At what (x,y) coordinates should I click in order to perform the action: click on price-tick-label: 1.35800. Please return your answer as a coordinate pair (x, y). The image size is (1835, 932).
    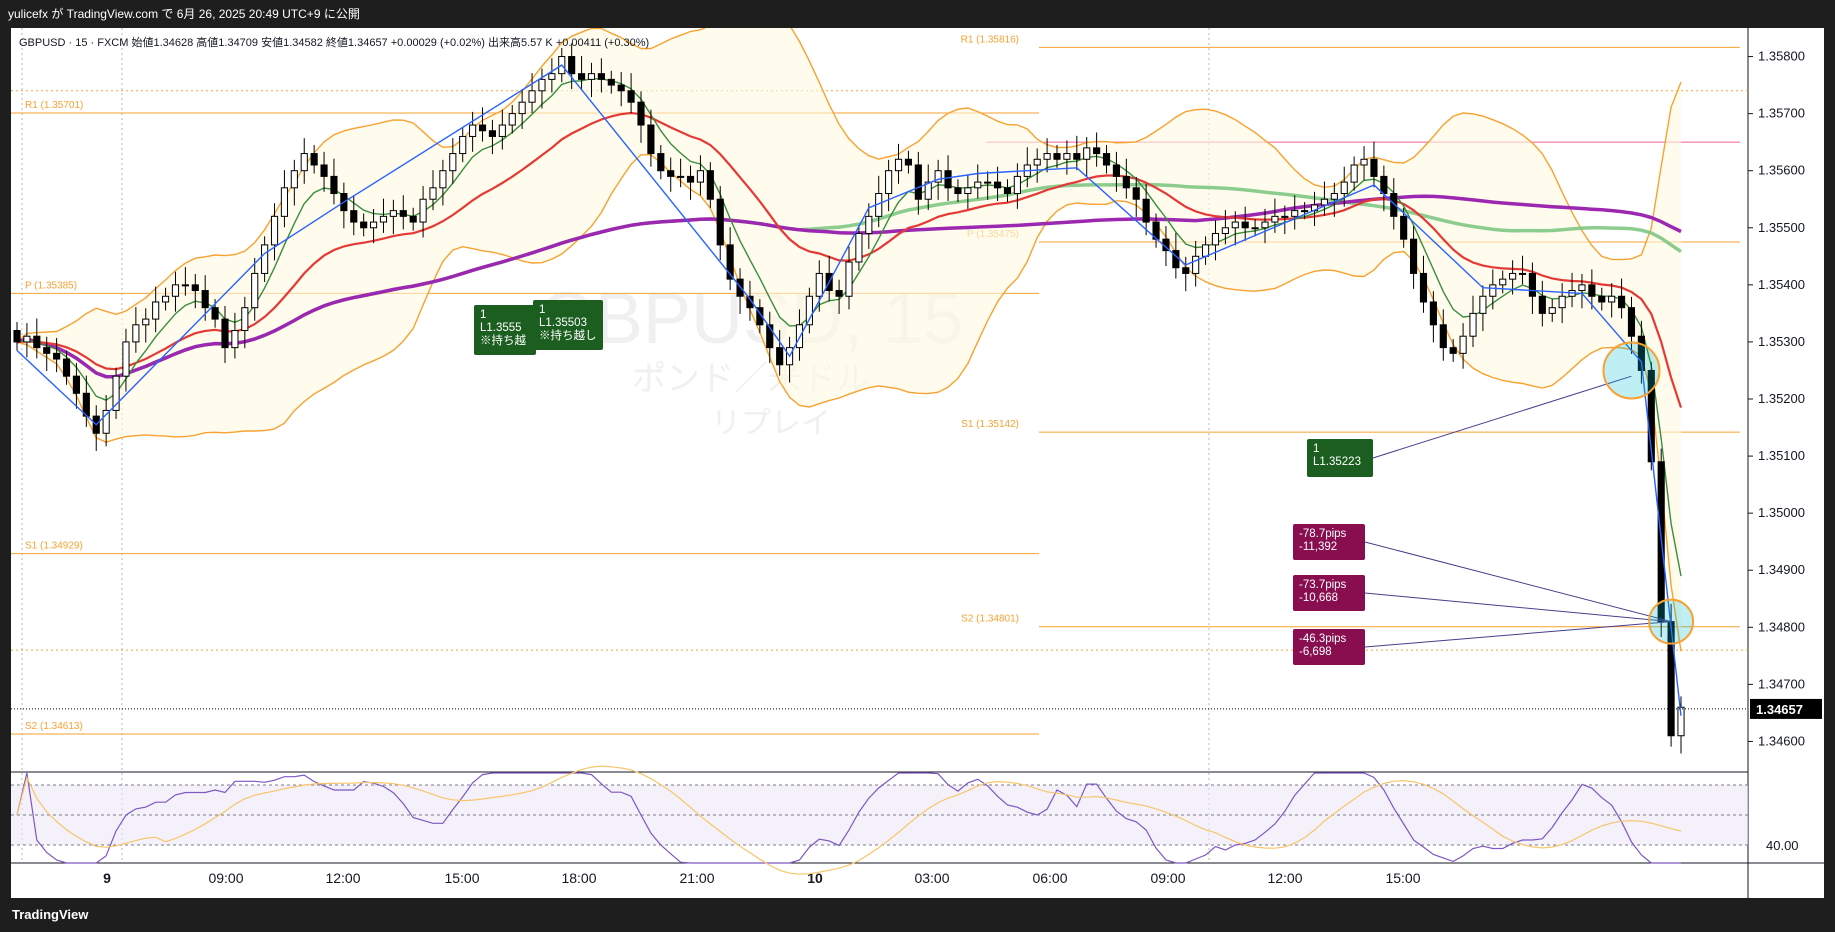
    Looking at the image, I should click on (1781, 56).